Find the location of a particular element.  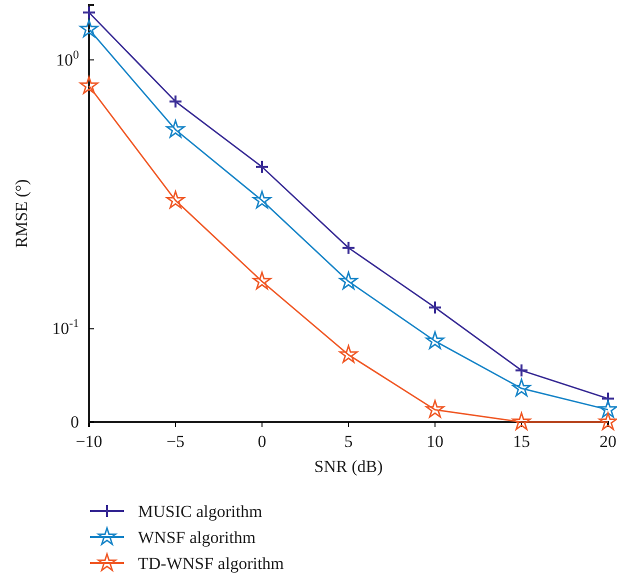

x-tick-label: 5 is located at coordinates (348, 441).